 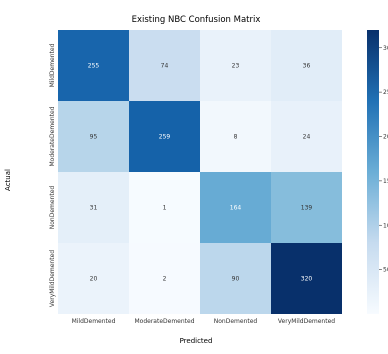 I want to click on cell-value: 2, so click(x=165, y=279).